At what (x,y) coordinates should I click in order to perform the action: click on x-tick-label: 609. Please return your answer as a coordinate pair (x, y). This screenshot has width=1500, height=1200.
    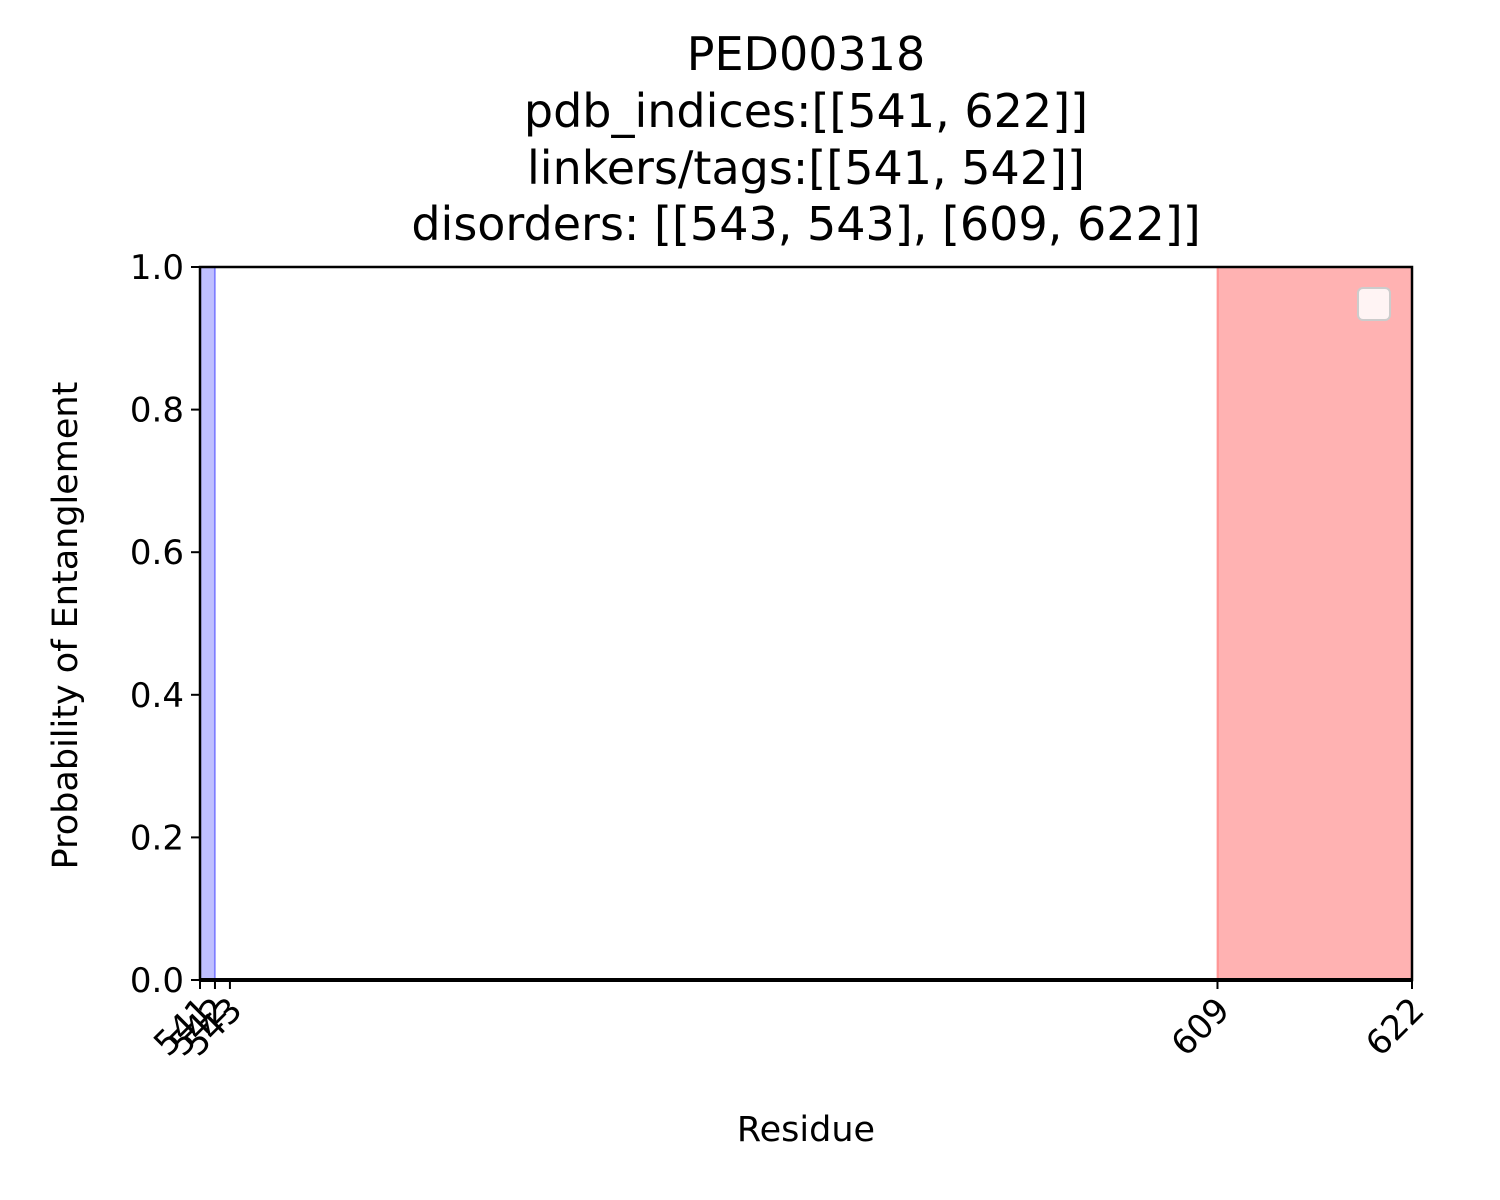
    Looking at the image, I should click on (1201, 1027).